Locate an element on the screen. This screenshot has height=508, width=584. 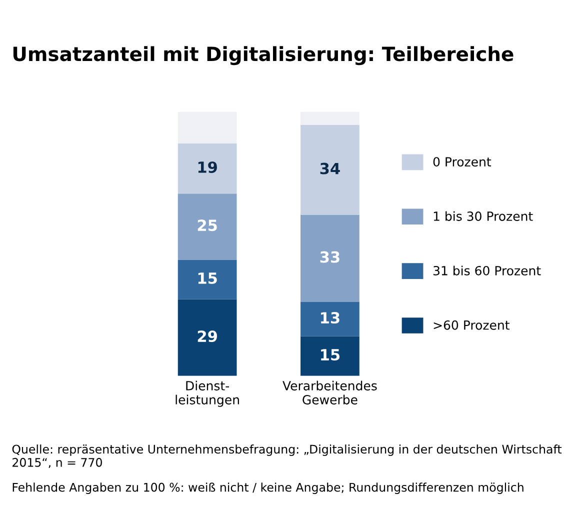
source-note: Quelle: repräsentative Unternehmensbefragung: „Digitalisierung in der deutschen Wirtschaft 2015“, n = 770 is located at coordinates (287, 456).